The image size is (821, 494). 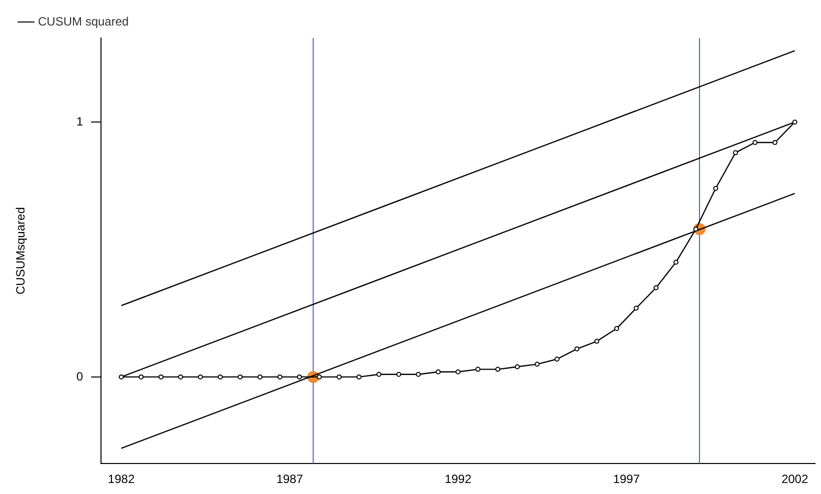 I want to click on x-tick-label: 1992, so click(x=458, y=479).